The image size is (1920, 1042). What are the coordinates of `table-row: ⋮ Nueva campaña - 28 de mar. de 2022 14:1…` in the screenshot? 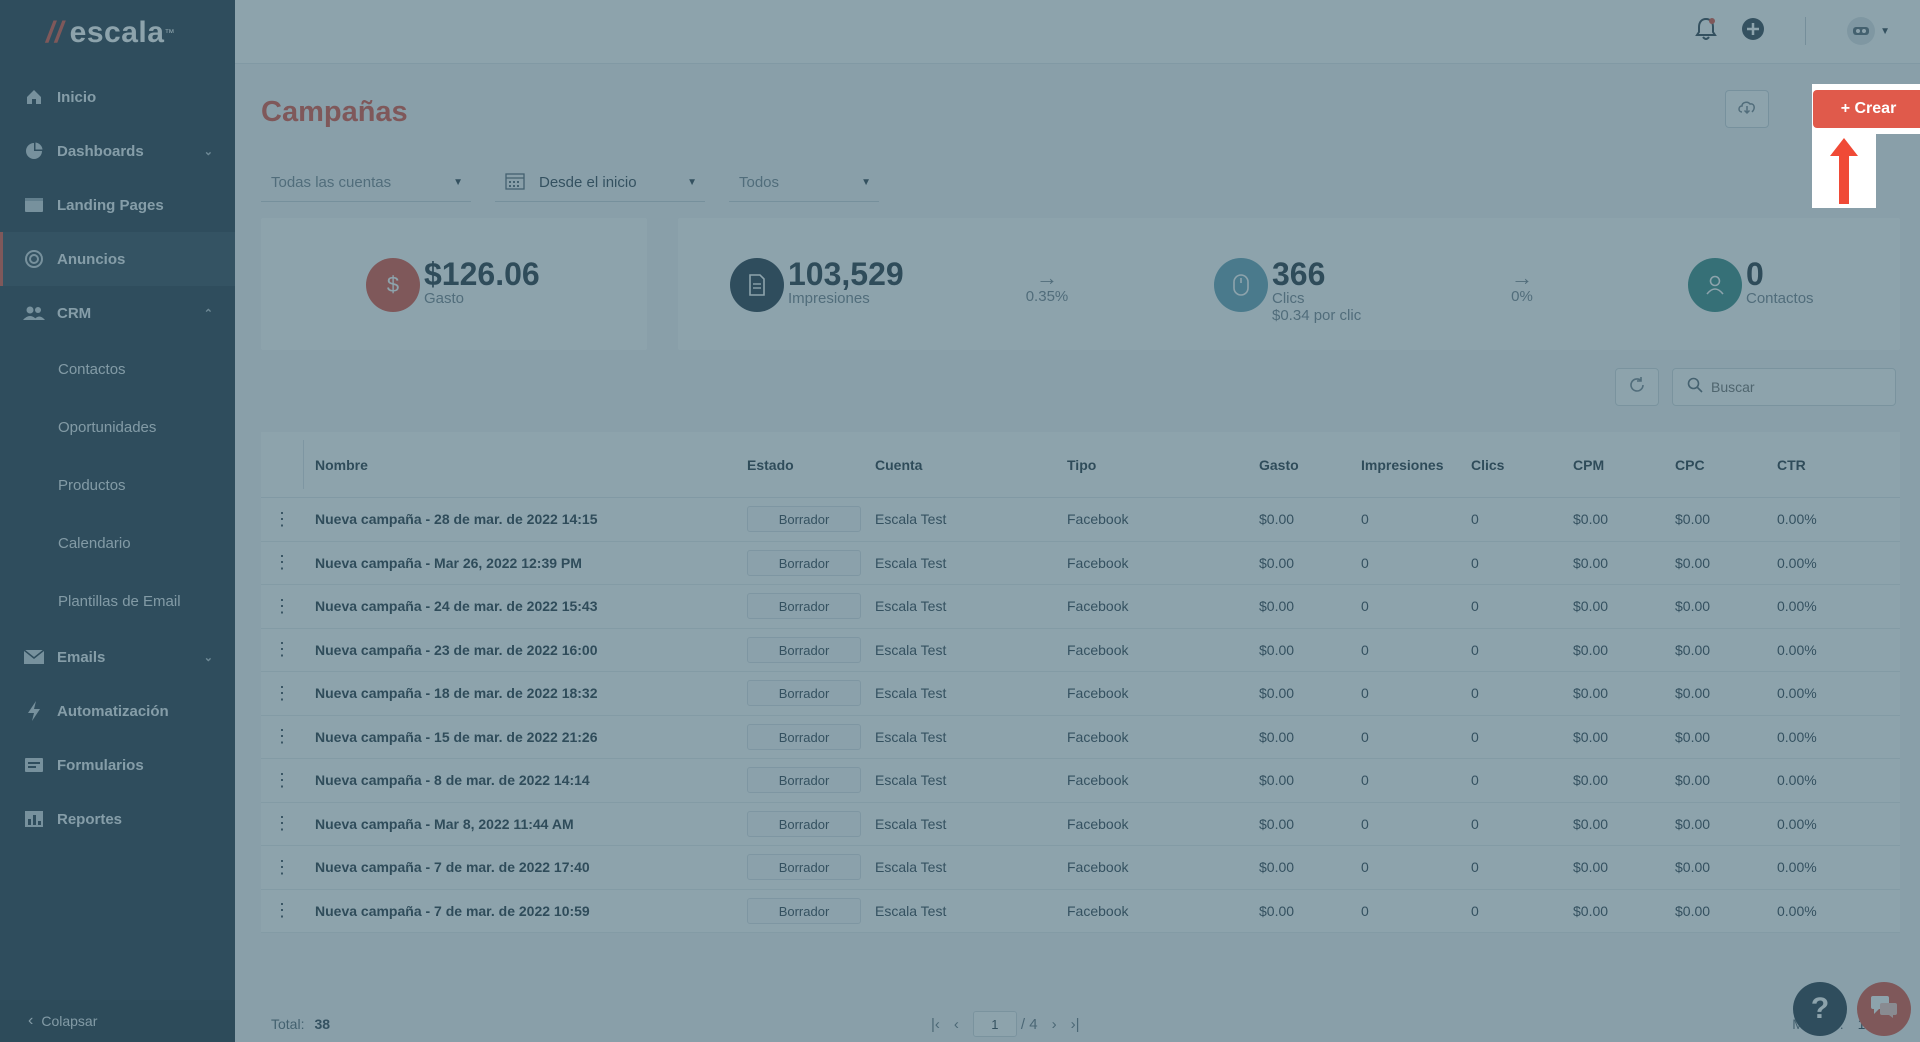 It's located at (1080, 520).